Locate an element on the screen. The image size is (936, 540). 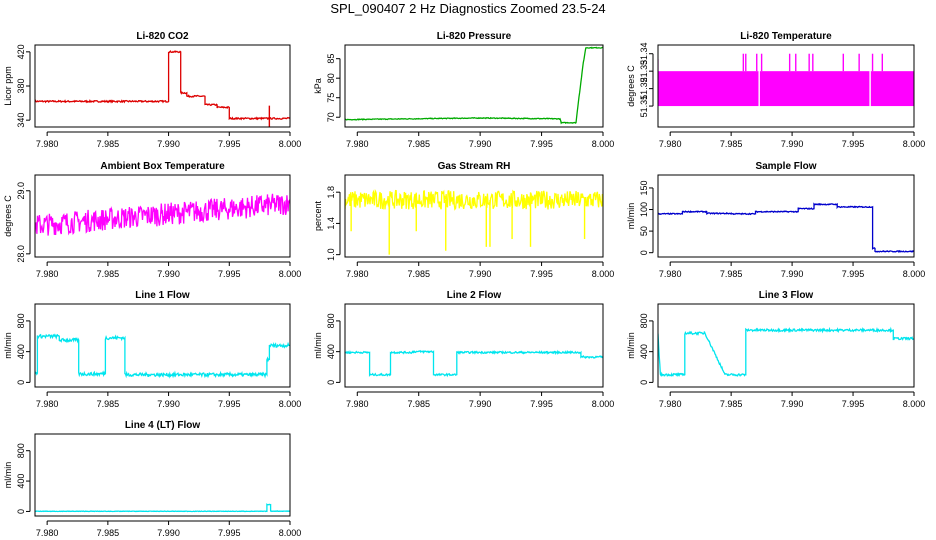
y-tick-label: 800 is located at coordinates (644, 320).